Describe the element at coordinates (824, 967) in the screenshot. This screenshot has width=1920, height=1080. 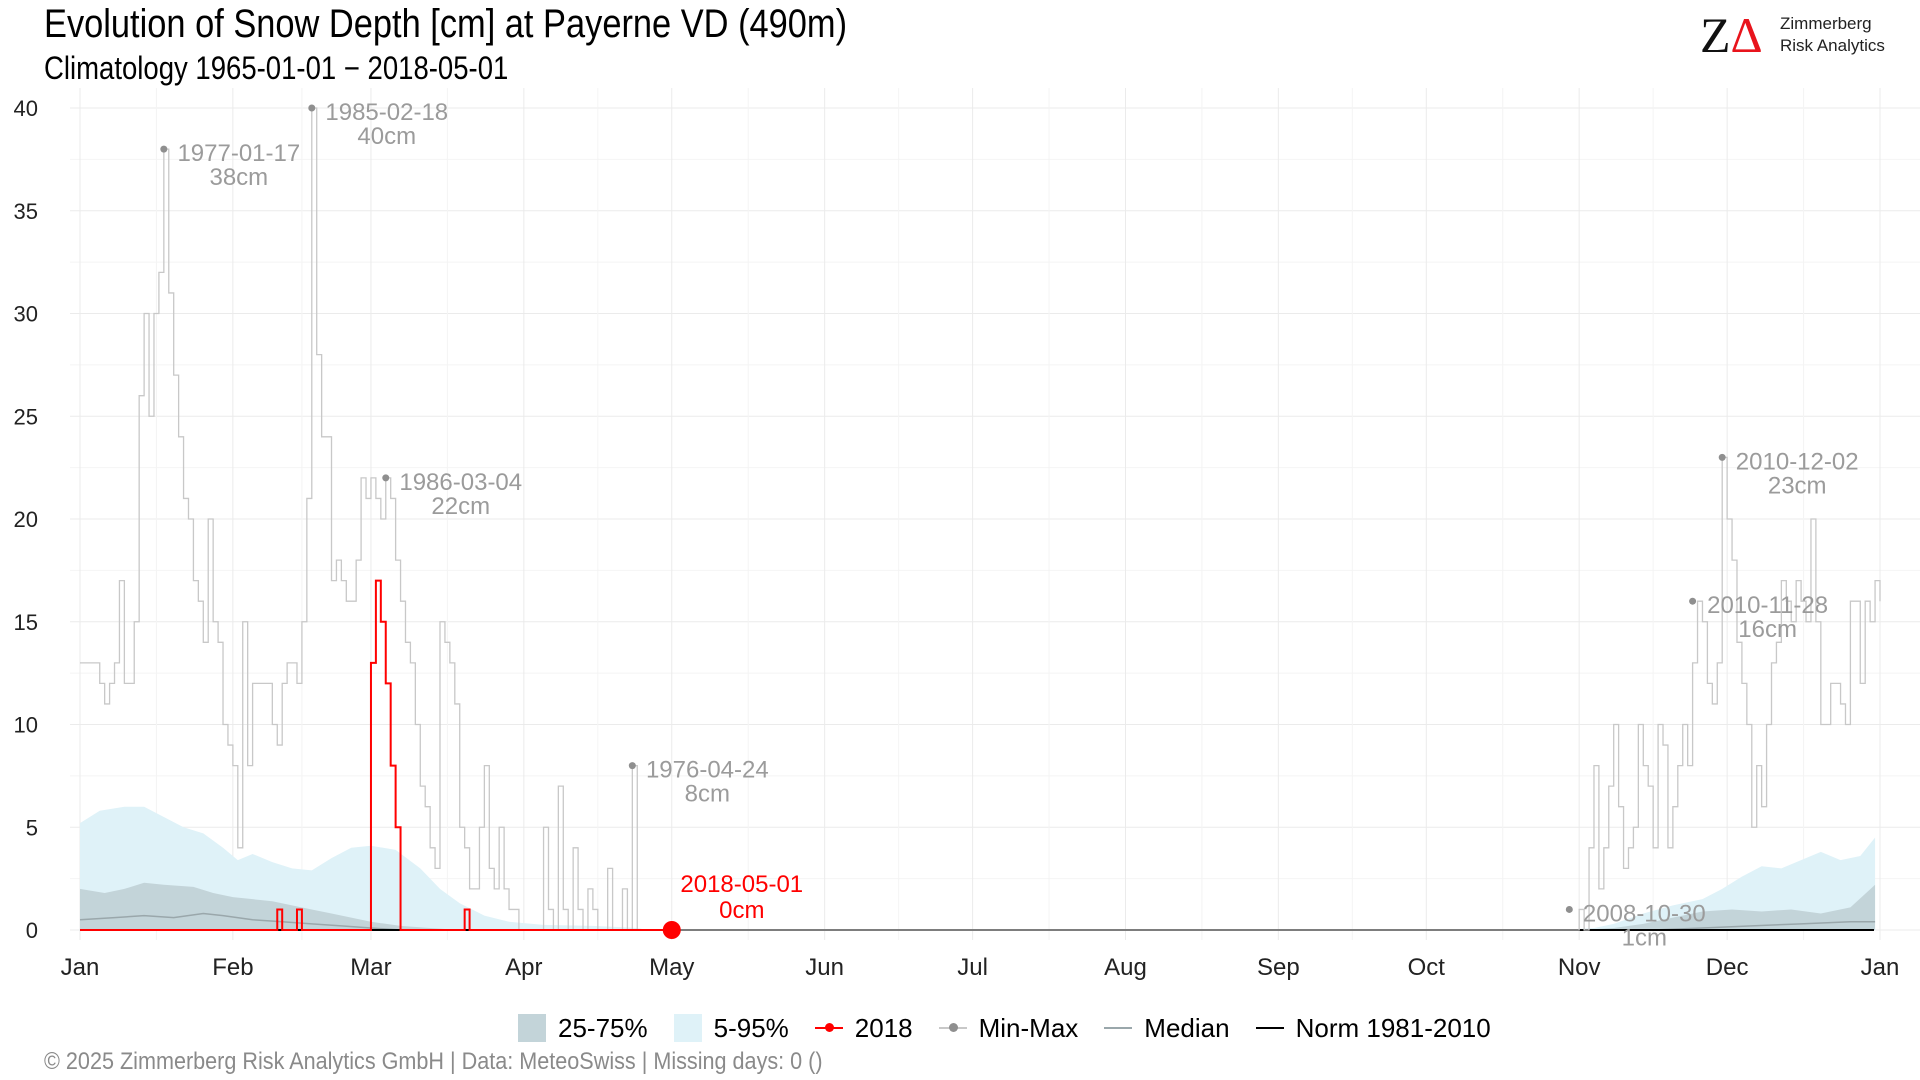
I see `x-tick-label: Jun` at that location.